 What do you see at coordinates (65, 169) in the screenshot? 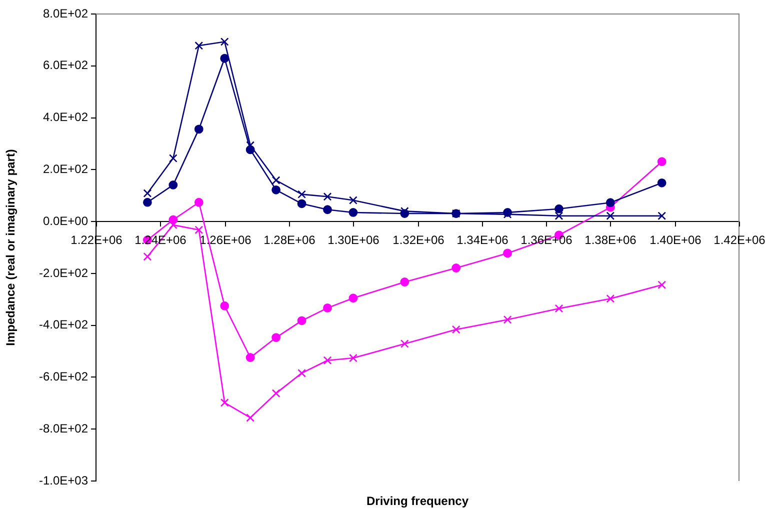
I see `y-tick-label: 2.0E+02` at bounding box center [65, 169].